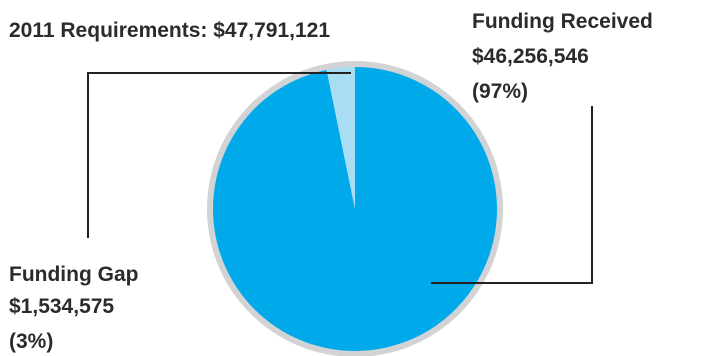  Describe the element at coordinates (169, 30) in the screenshot. I see `chart-title: 2011 Requirements: $47,791,121` at that location.